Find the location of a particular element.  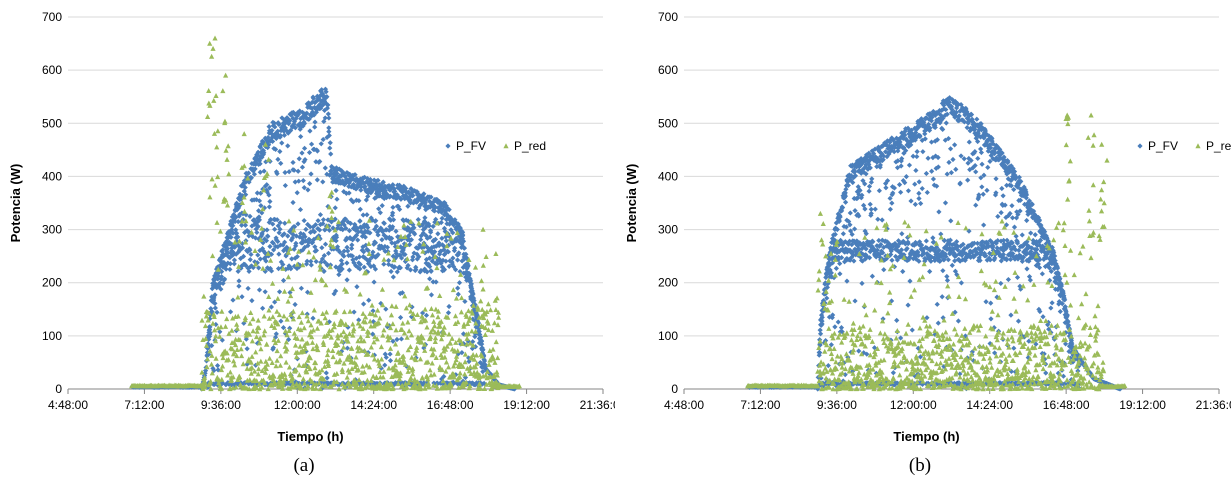

y-tick-label: 600 is located at coordinates (52, 70).